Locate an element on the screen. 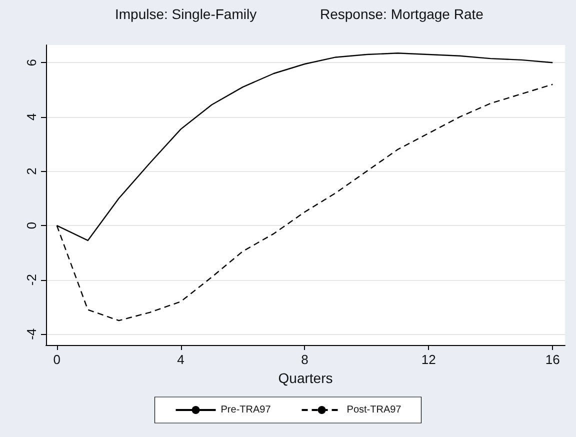 The image size is (576, 437). x-tick-label: 4 is located at coordinates (180, 359).